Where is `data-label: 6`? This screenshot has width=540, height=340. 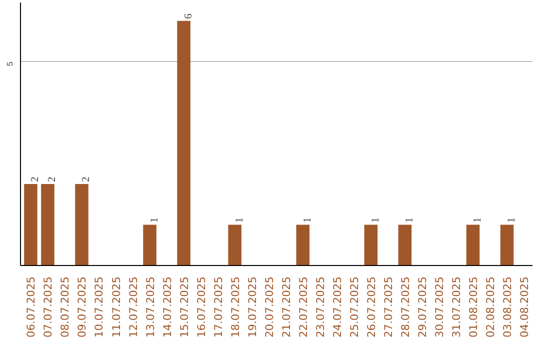
data-label: 6 is located at coordinates (188, 15).